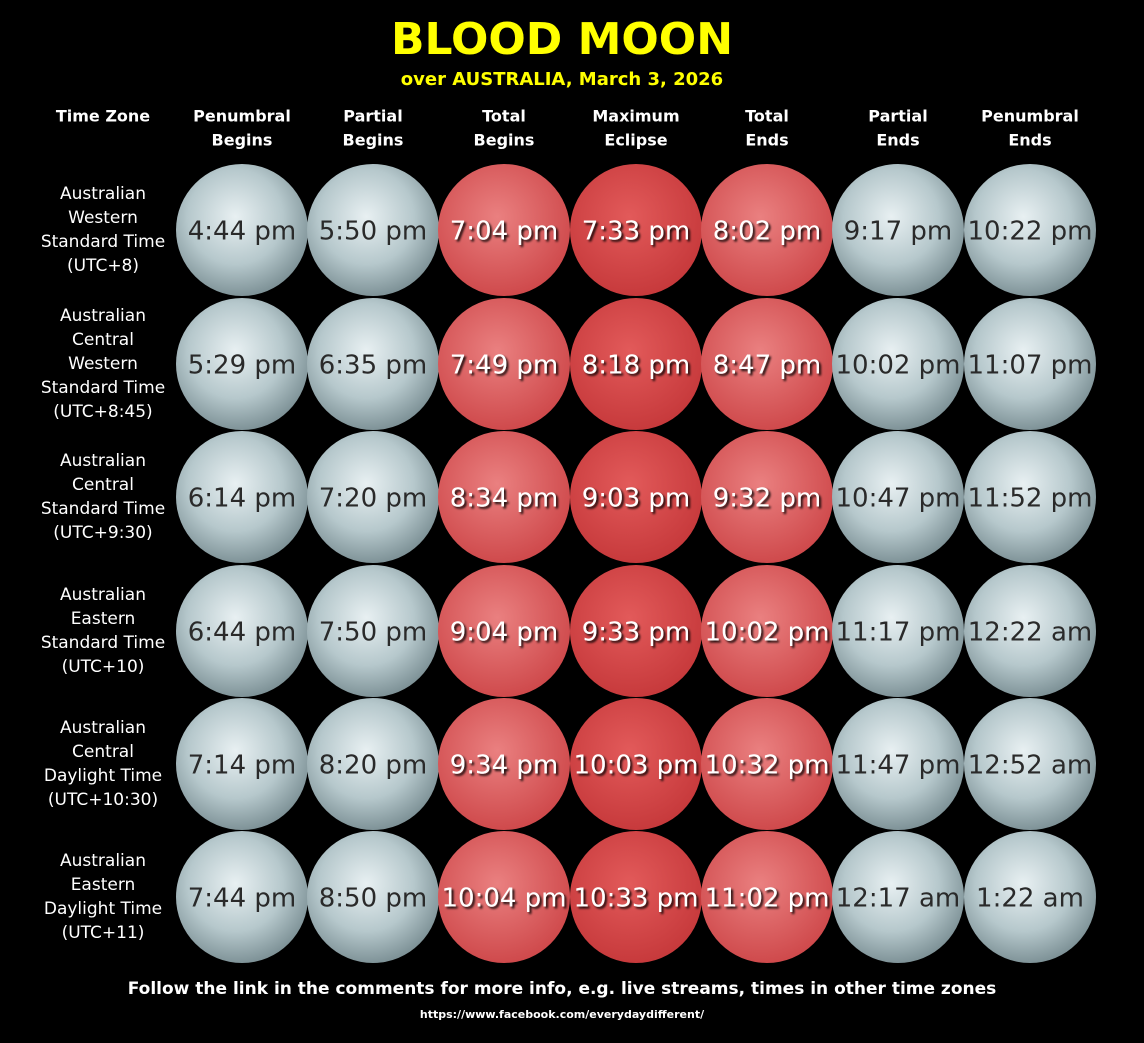 This screenshot has width=1144, height=1043. I want to click on time: 6:44 pm, so click(242, 633).